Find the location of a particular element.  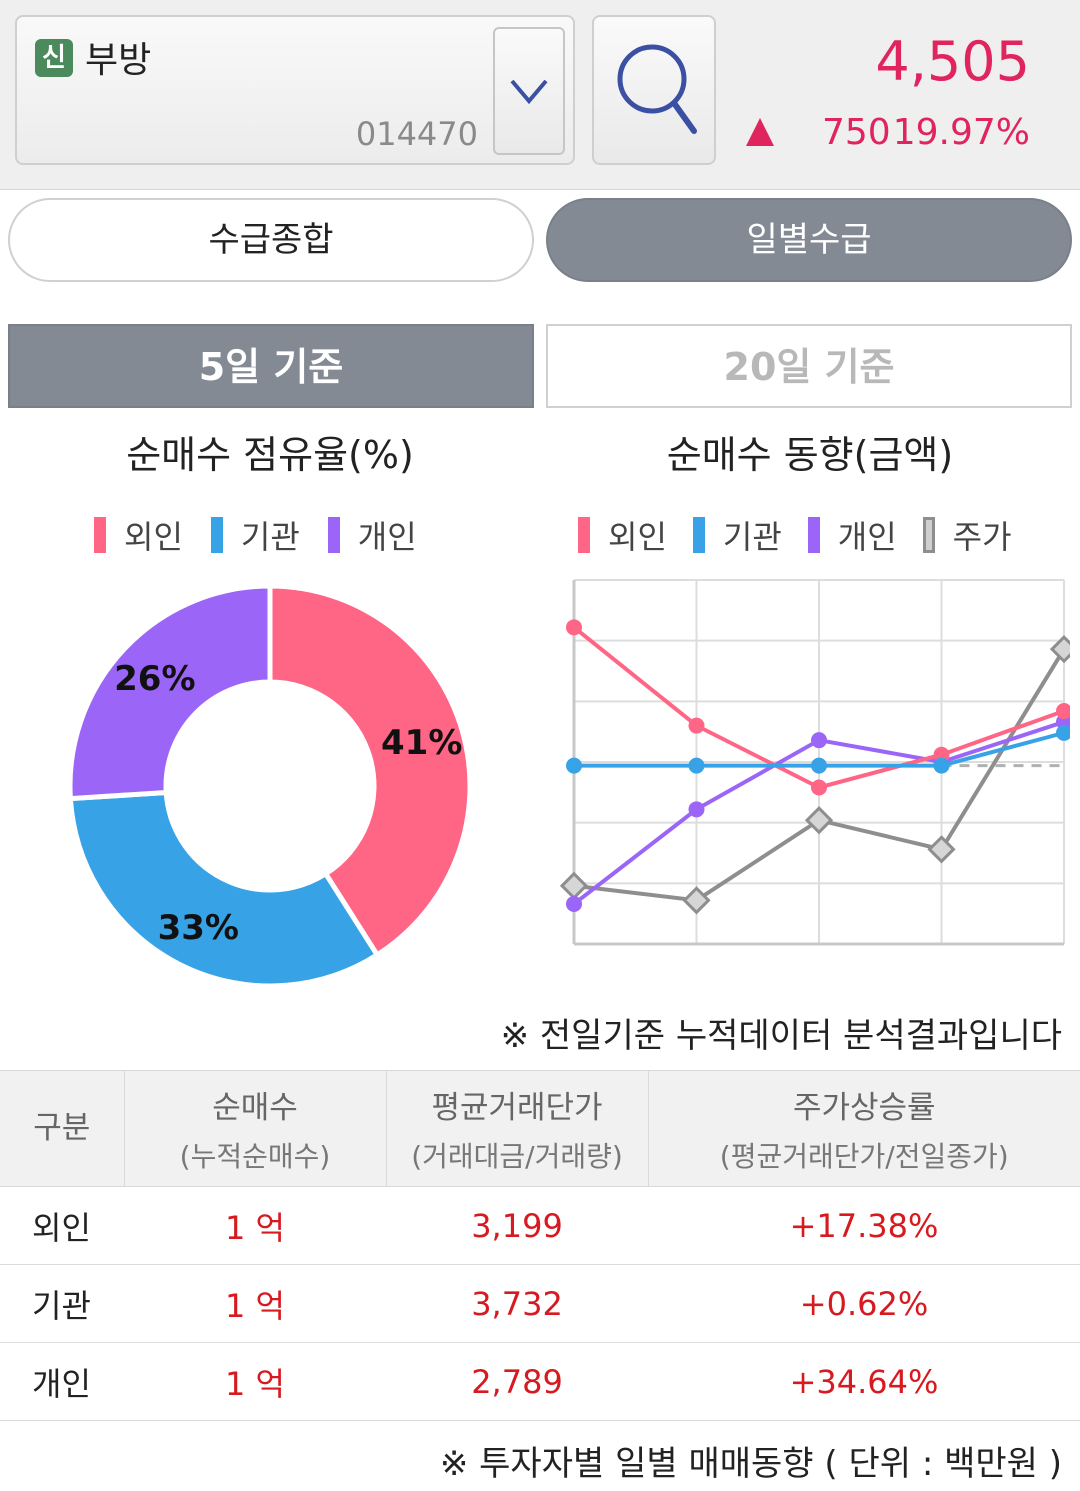

table-row: 개인 1 억 2,789 +34.64% is located at coordinates (540, 1381).